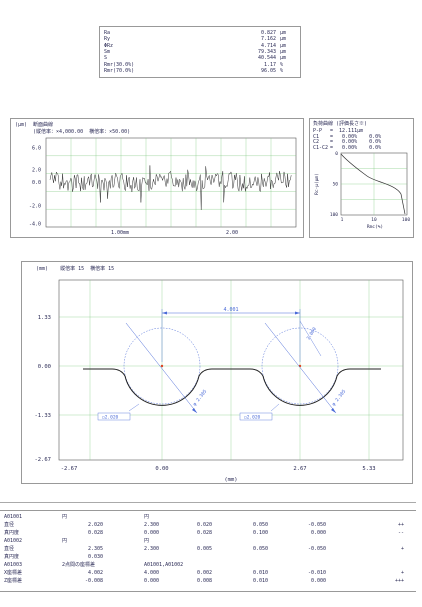 The height and width of the screenshot is (607, 422). I want to click on param-value: 0.827, so click(268, 33).